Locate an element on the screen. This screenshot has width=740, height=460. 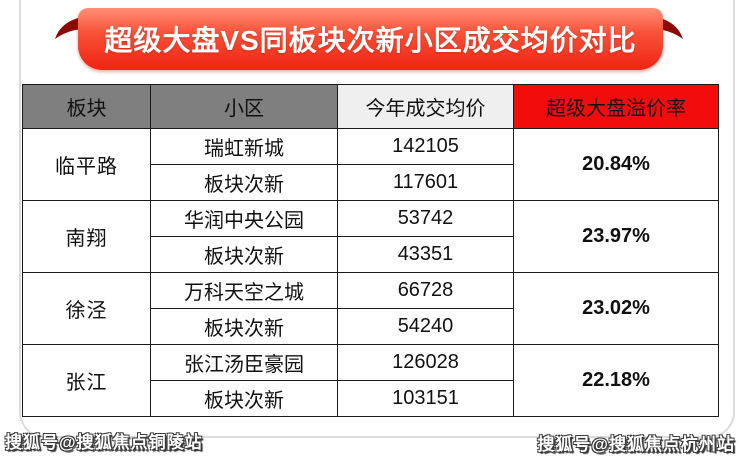
community-cell: 张江汤臣豪园 is located at coordinates (244, 362).